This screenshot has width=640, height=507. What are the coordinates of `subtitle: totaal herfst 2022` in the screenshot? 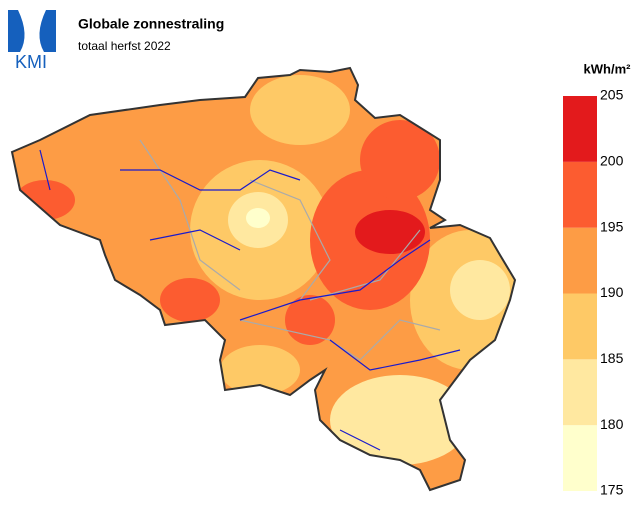 It's located at (124, 46).